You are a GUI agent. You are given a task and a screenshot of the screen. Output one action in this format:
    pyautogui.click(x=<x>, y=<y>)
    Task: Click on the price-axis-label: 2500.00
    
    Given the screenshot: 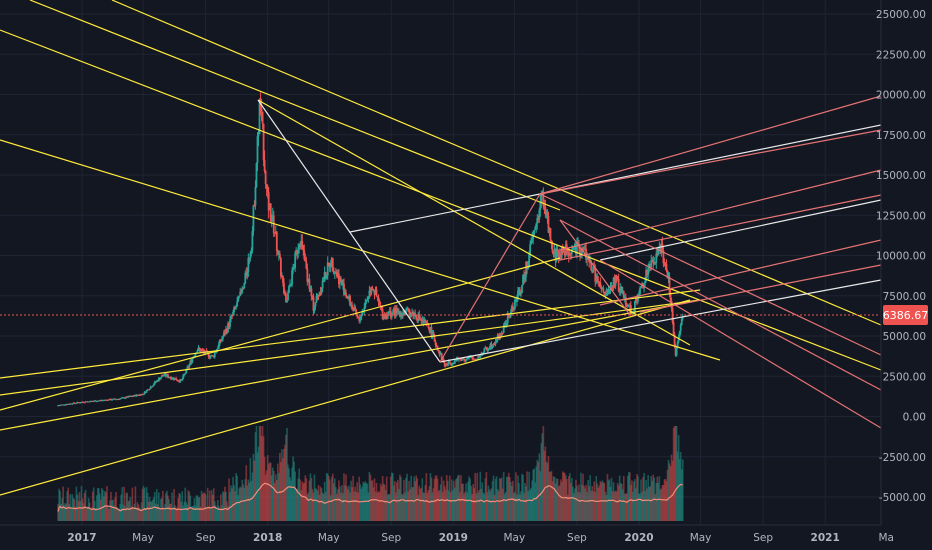 What is the action you would take?
    pyautogui.click(x=904, y=377)
    